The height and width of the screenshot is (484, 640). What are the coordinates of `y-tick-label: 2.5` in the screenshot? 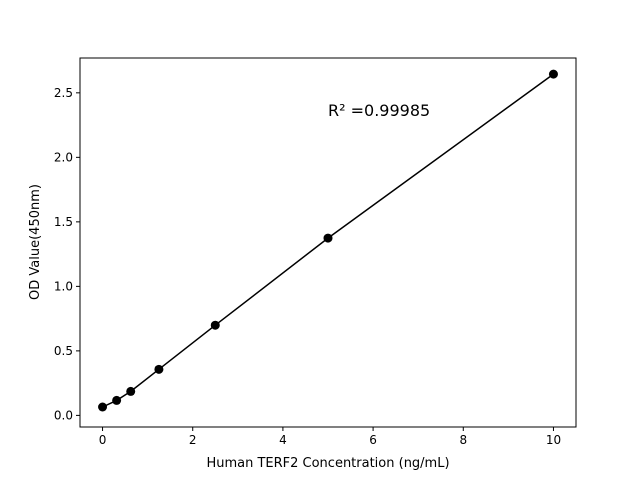 It's located at (63, 93).